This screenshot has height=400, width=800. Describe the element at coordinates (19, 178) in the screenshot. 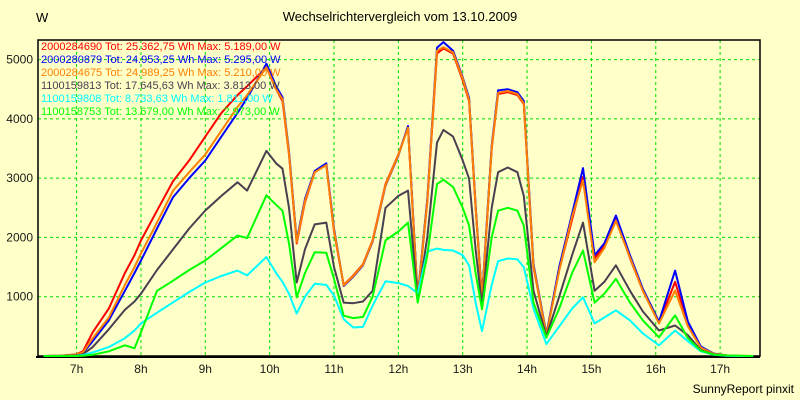

I see `y-tick-label: 3000` at that location.